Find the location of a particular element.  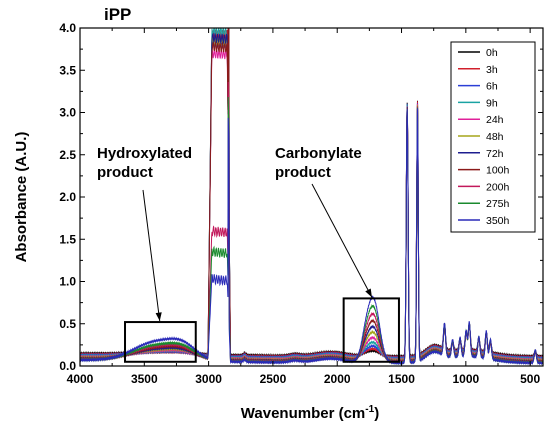

y-tick-label: 2.0 is located at coordinates (67, 197).